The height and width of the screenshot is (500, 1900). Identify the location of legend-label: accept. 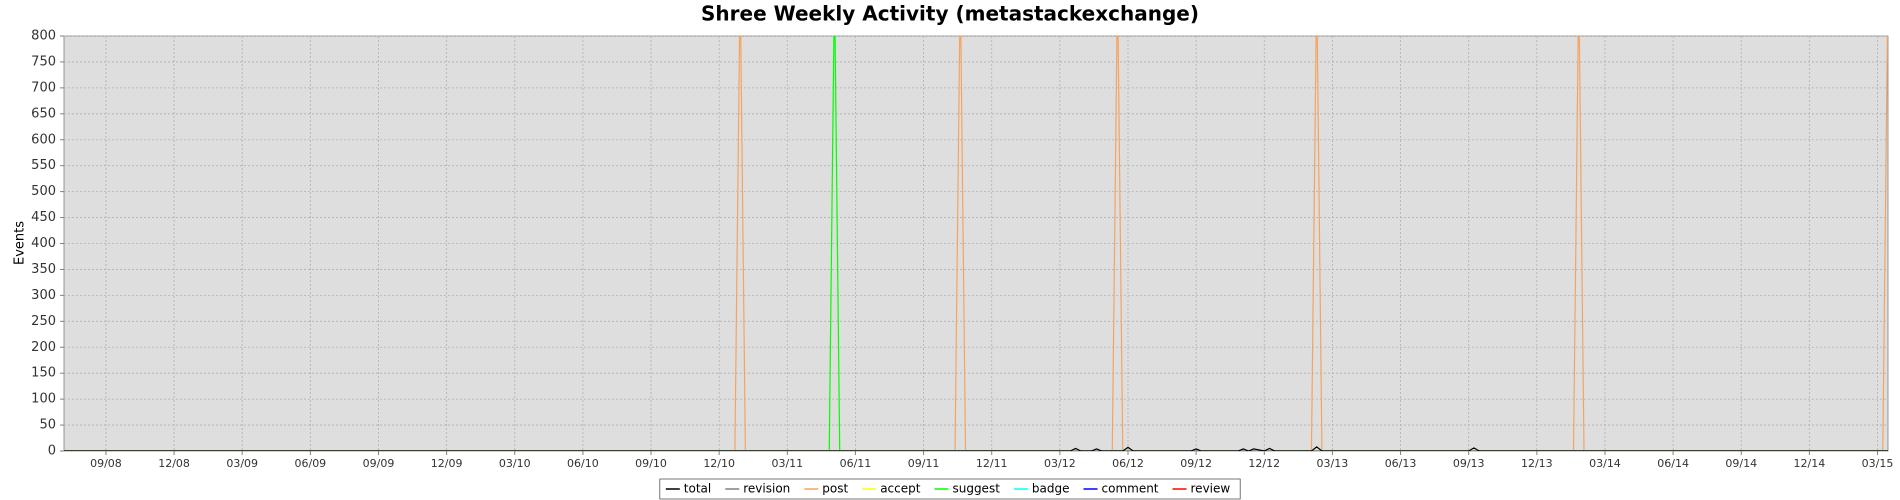
(900, 489).